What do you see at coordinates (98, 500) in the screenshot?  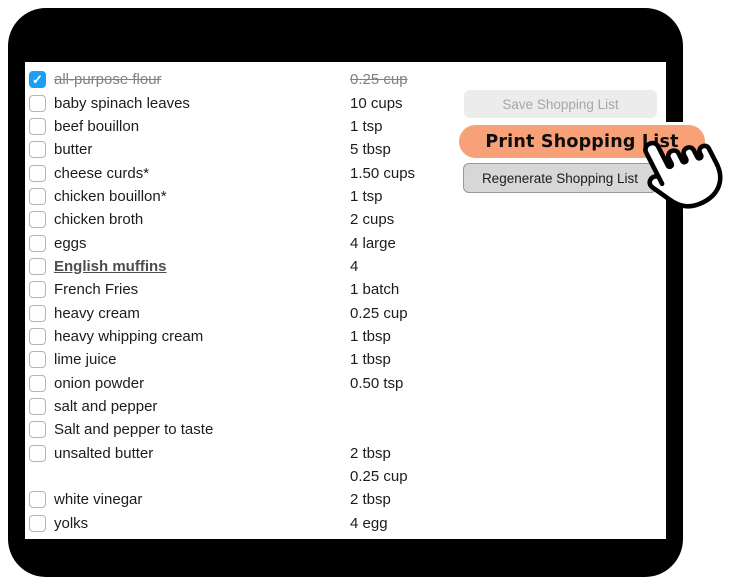 I see `item-name: white vinegar` at bounding box center [98, 500].